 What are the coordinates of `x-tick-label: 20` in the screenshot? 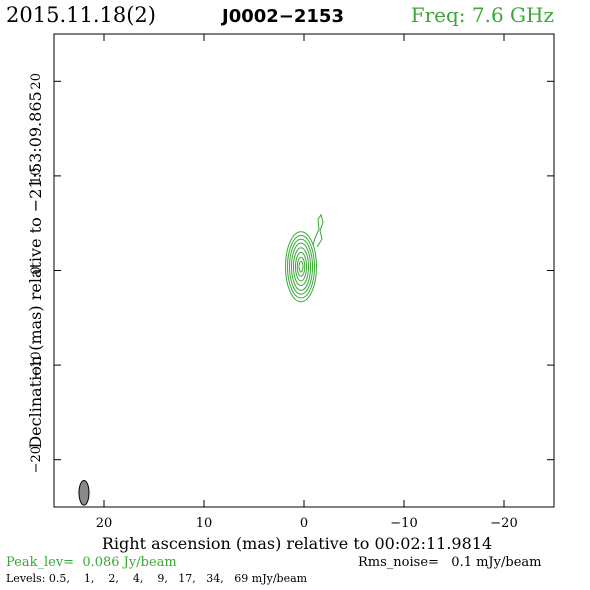 It's located at (104, 523).